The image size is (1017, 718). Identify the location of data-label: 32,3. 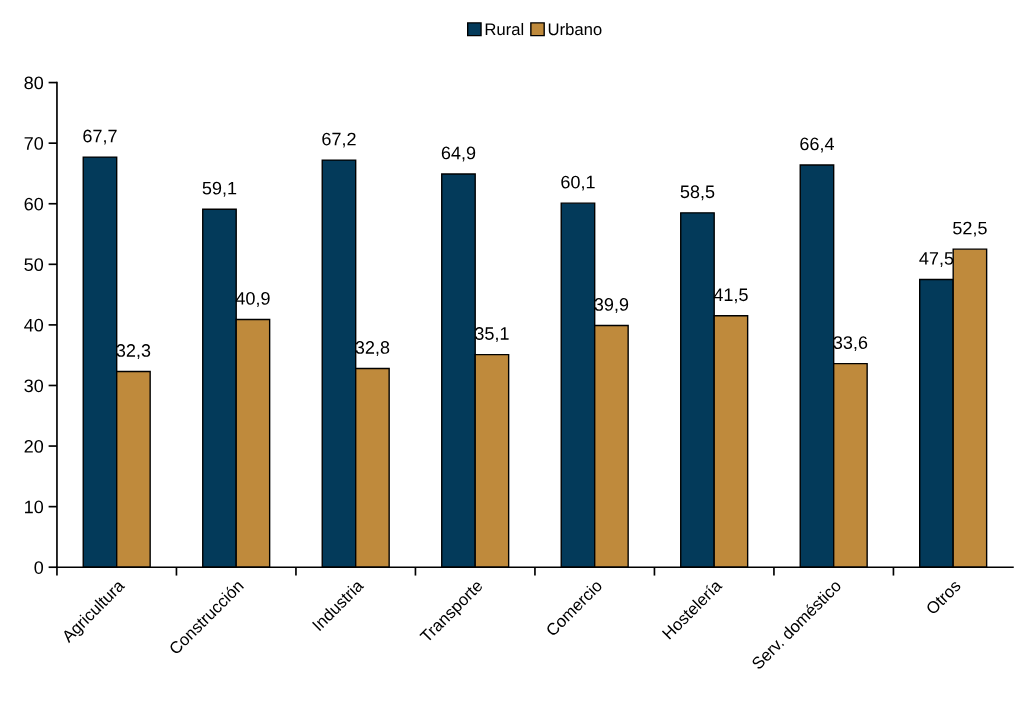
(133, 351).